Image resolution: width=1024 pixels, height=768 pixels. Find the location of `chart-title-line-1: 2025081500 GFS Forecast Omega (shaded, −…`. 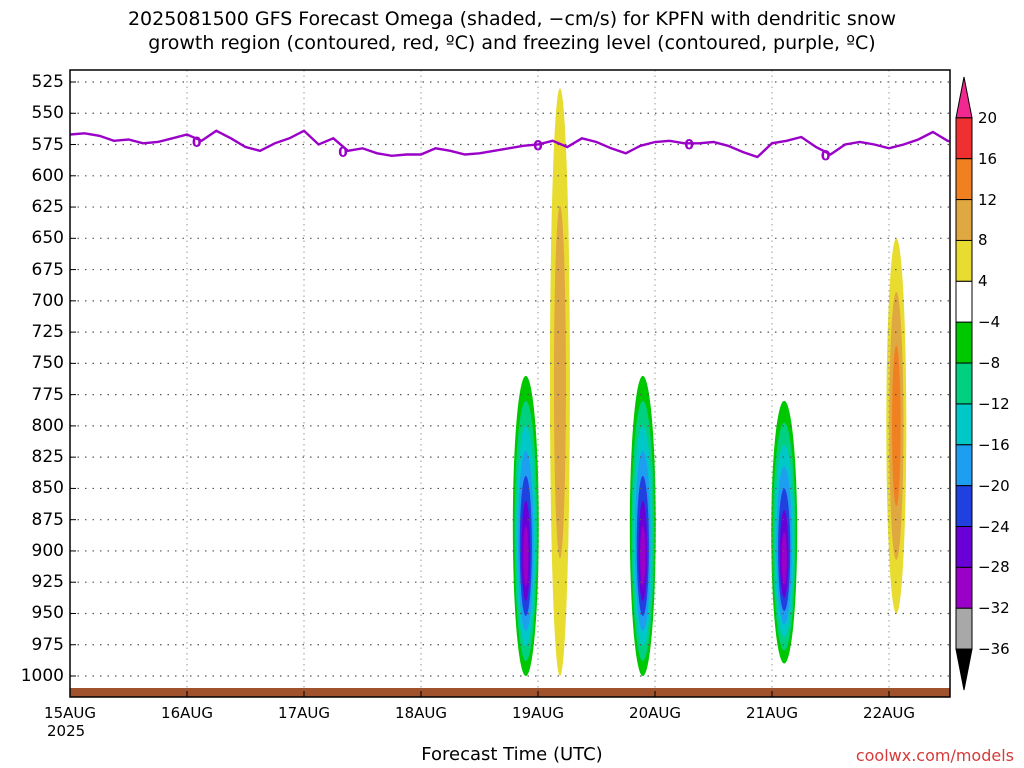

chart-title-line-1: 2025081500 GFS Forecast Omega (shaded, −… is located at coordinates (512, 19).